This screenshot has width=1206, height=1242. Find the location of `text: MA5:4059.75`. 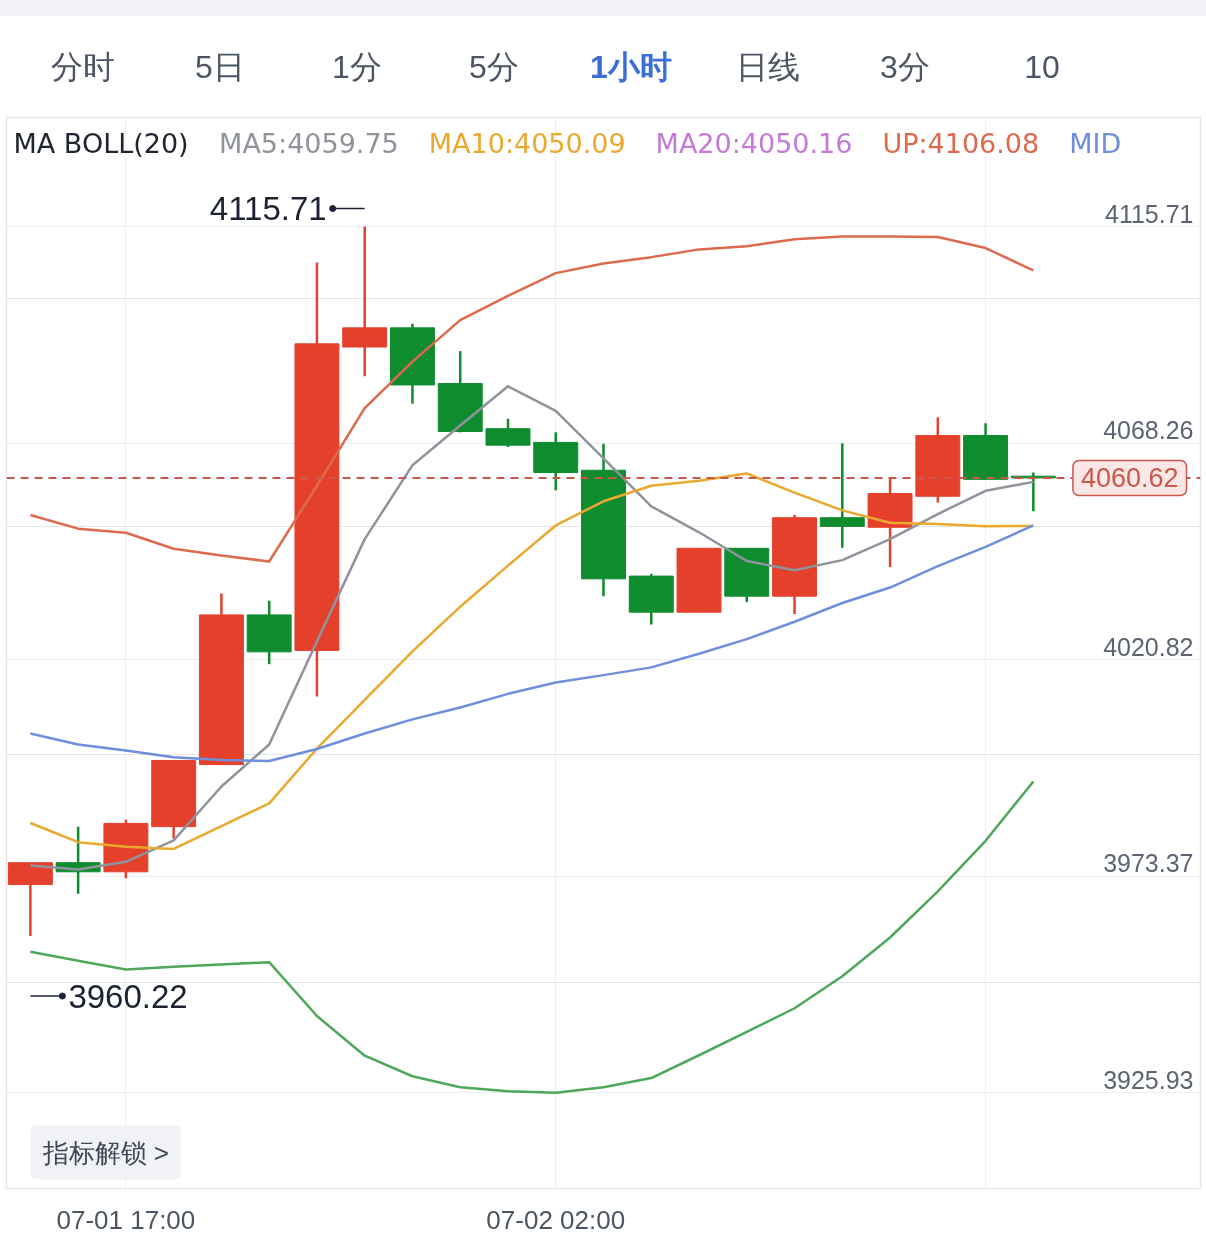

text: MA5:4059.75 is located at coordinates (309, 143).